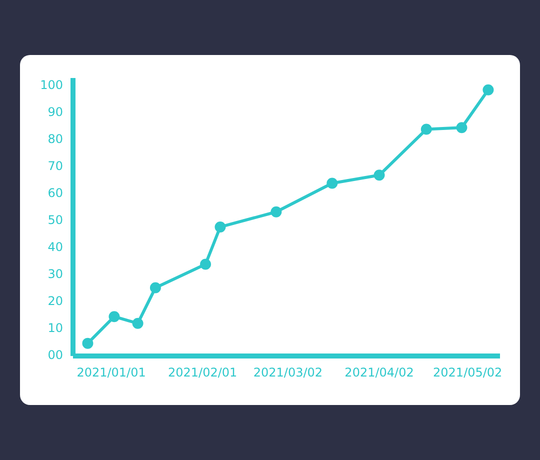  Describe the element at coordinates (203, 372) in the screenshot. I see `x-tick-label: 2021/02/01` at that location.